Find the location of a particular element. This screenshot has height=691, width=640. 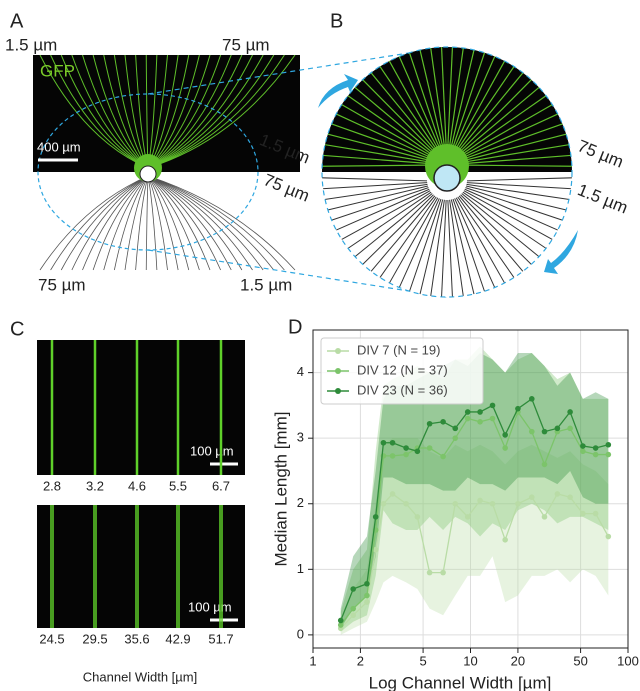

y-tick-label: 2 is located at coordinates (300, 502).